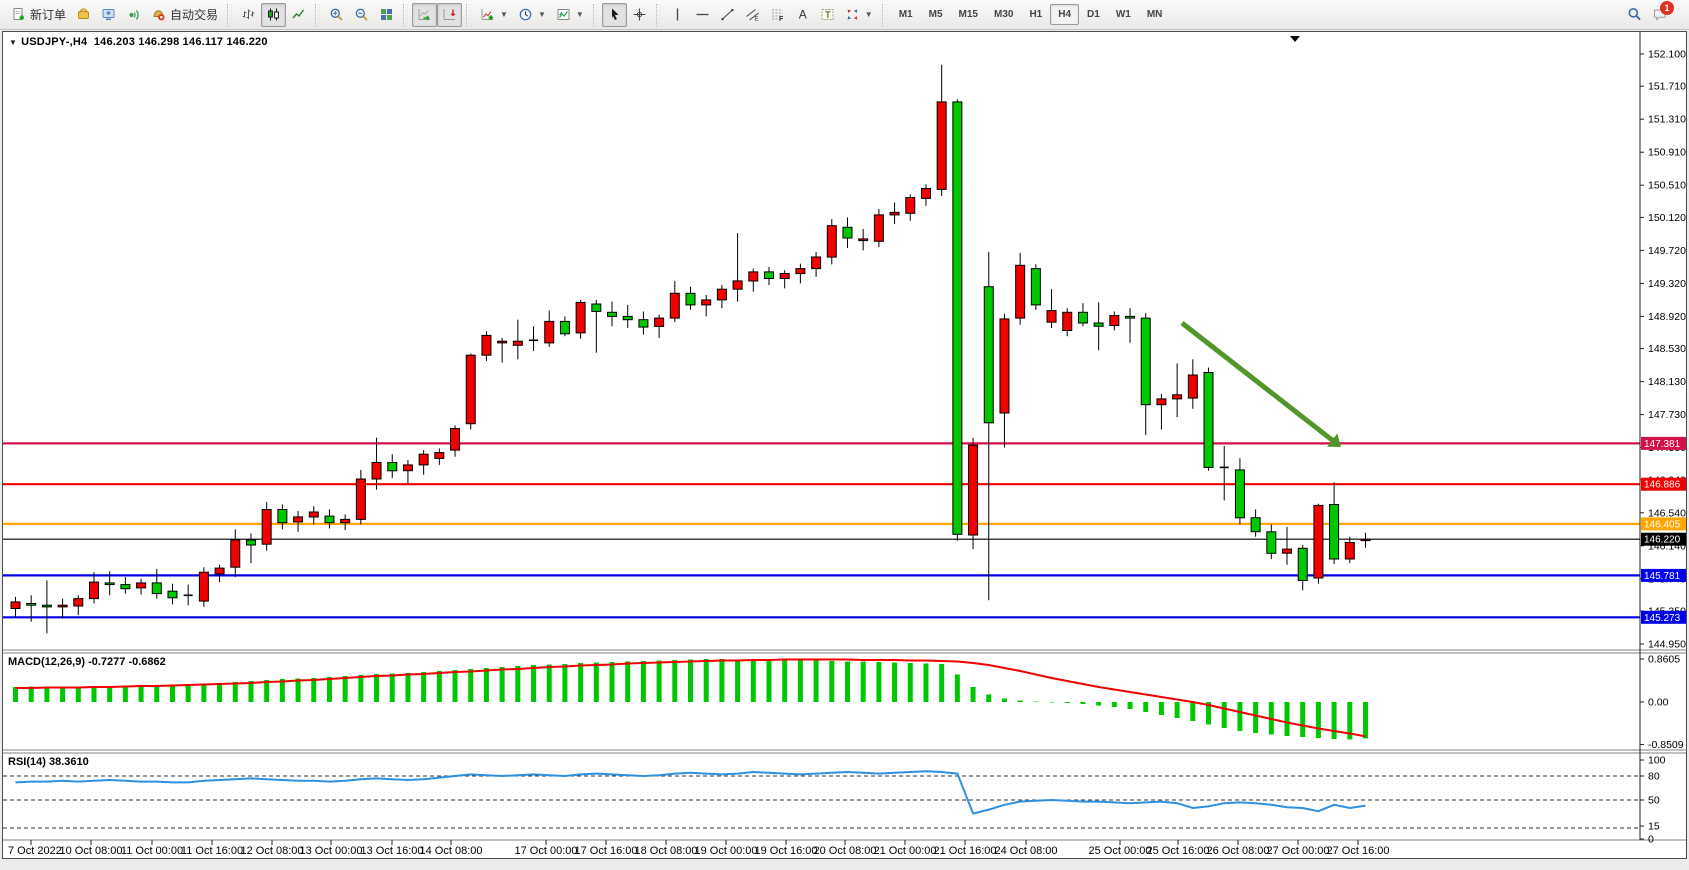  What do you see at coordinates (702, 15) in the screenshot?
I see `horizontal-line-button` at bounding box center [702, 15].